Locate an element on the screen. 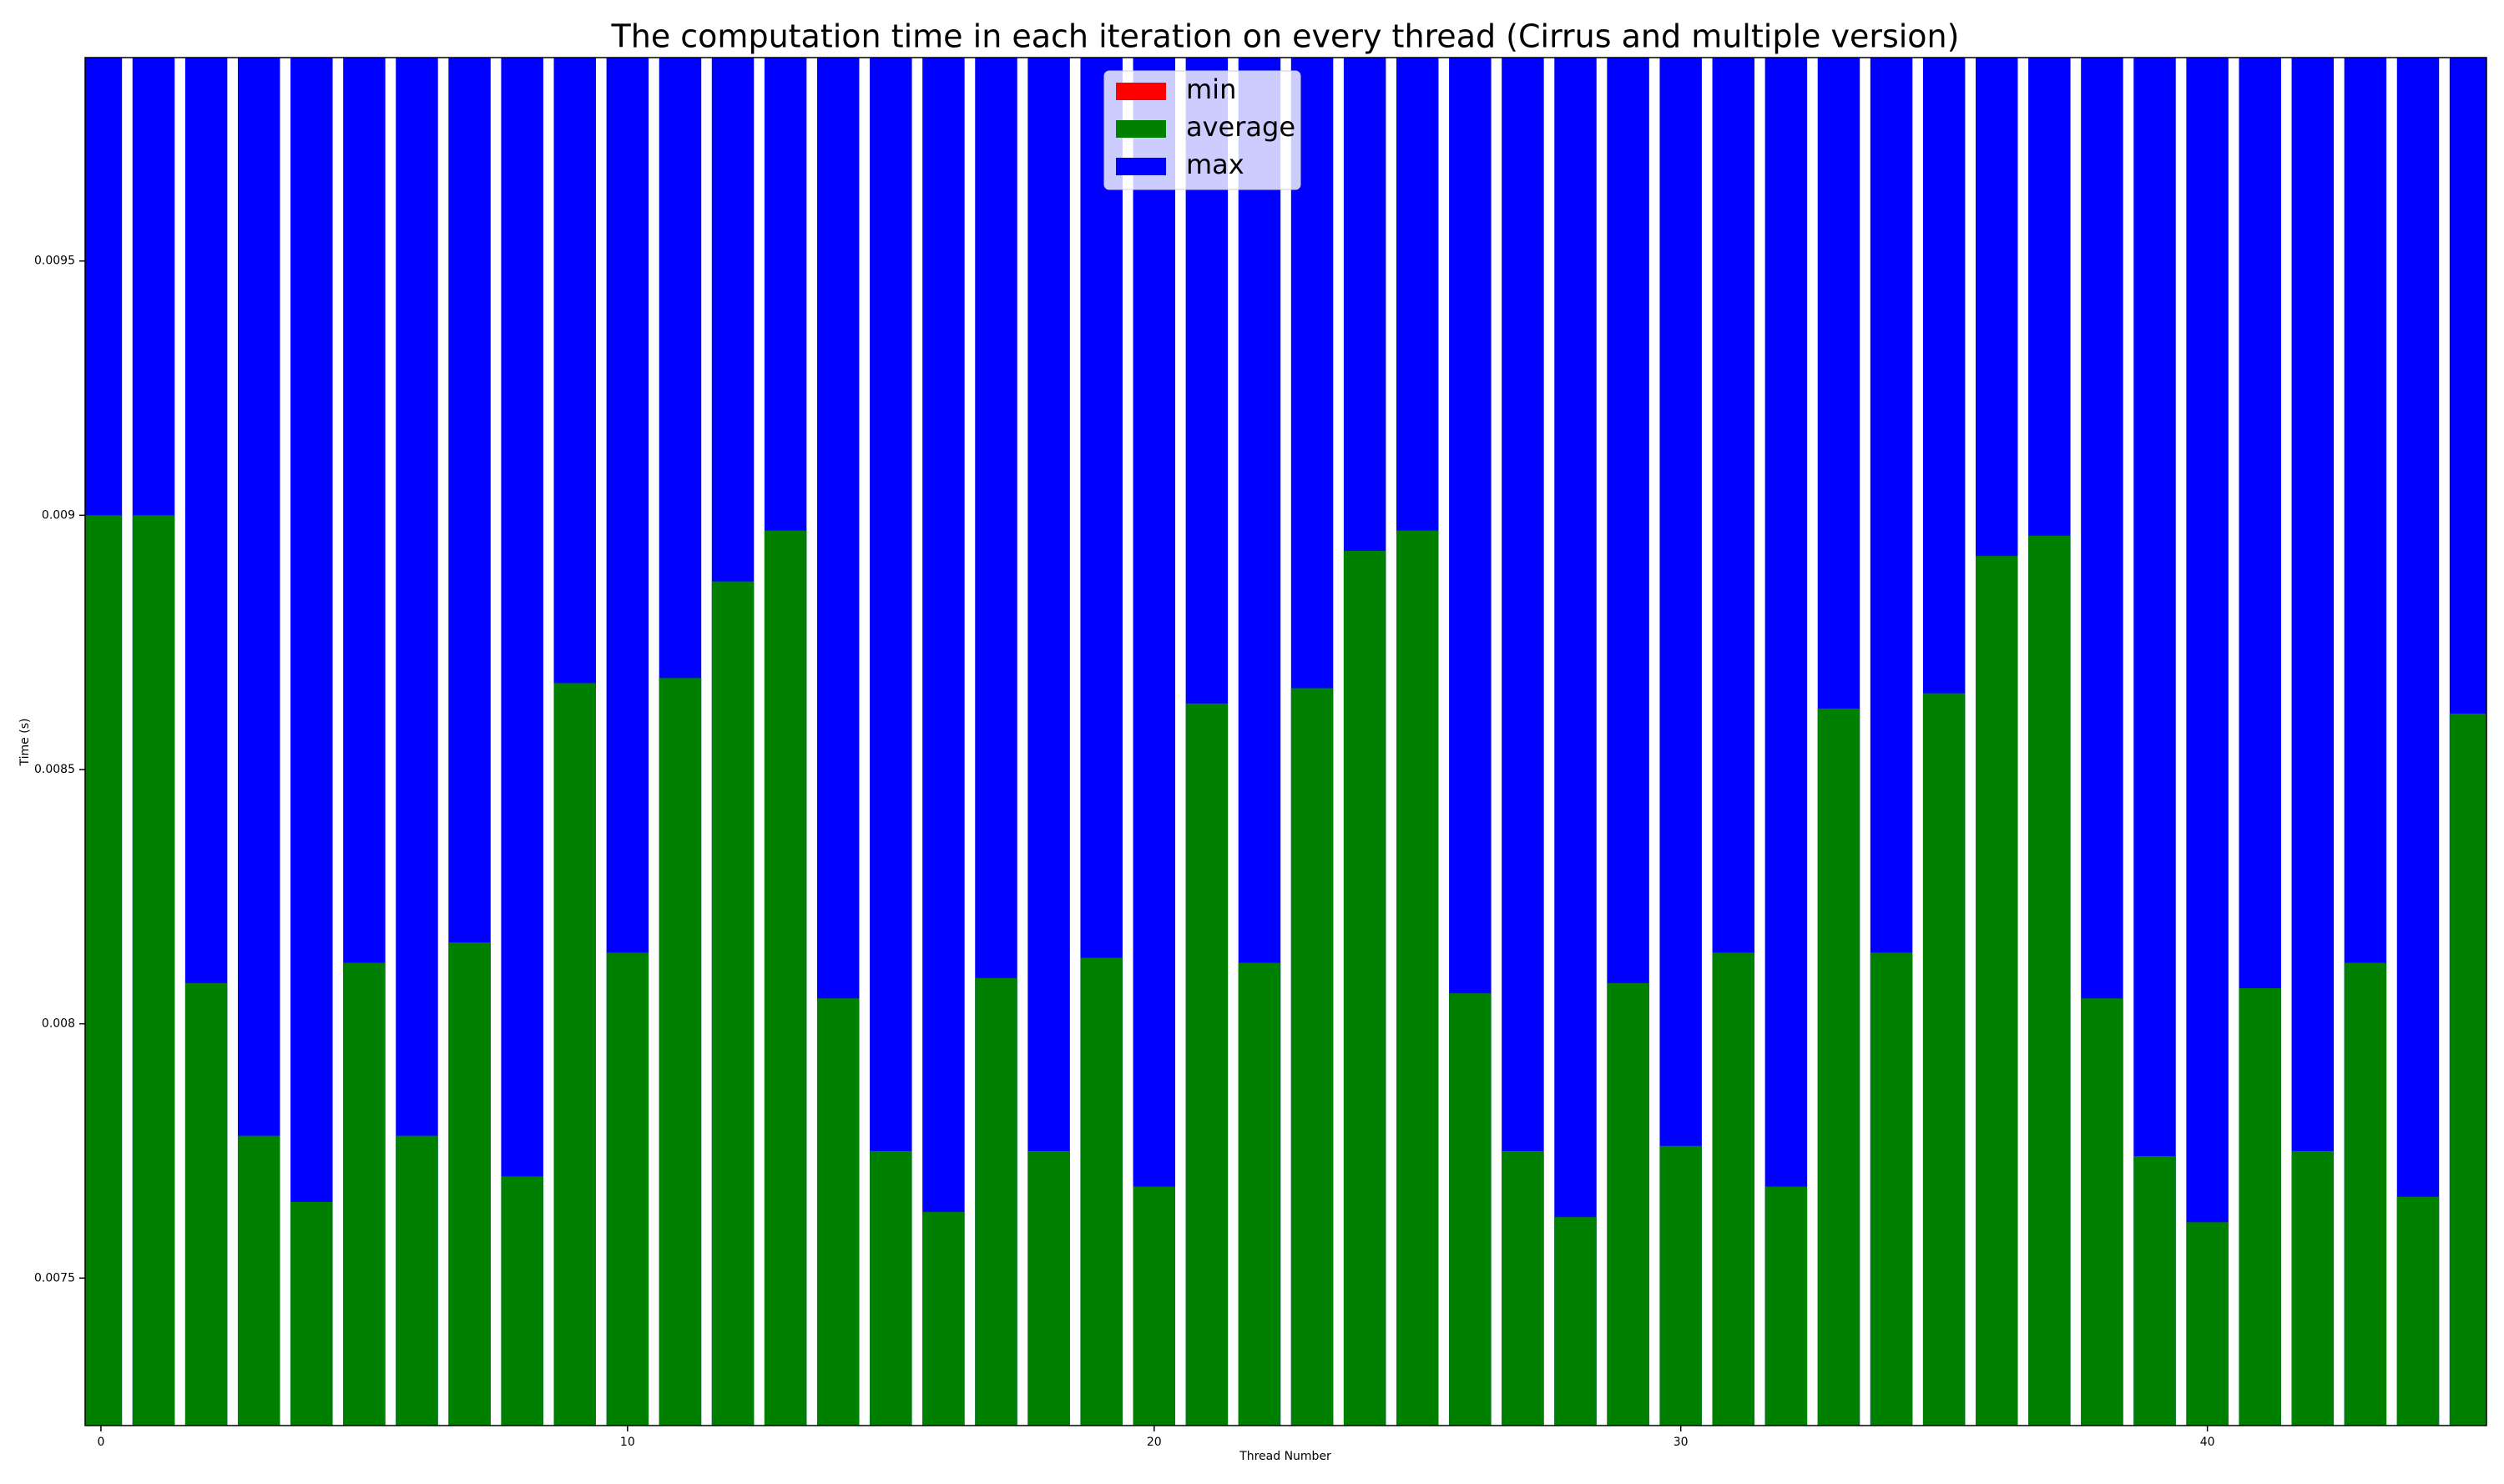 This screenshot has width=2504, height=1484. legend-label: max is located at coordinates (1215, 164).